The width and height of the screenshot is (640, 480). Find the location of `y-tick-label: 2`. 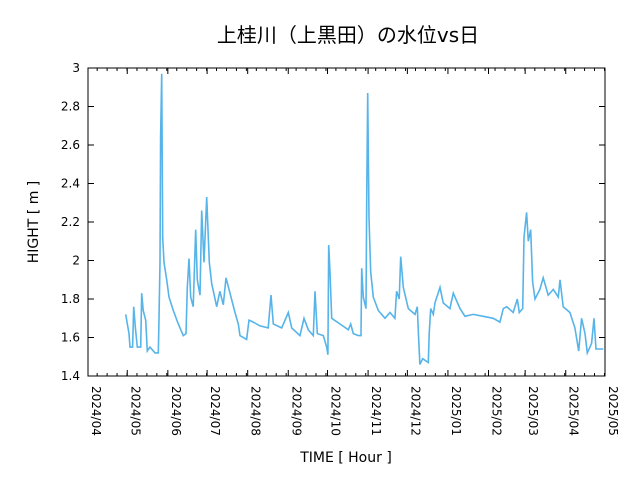

y-tick-label: 2 is located at coordinates (76, 261).